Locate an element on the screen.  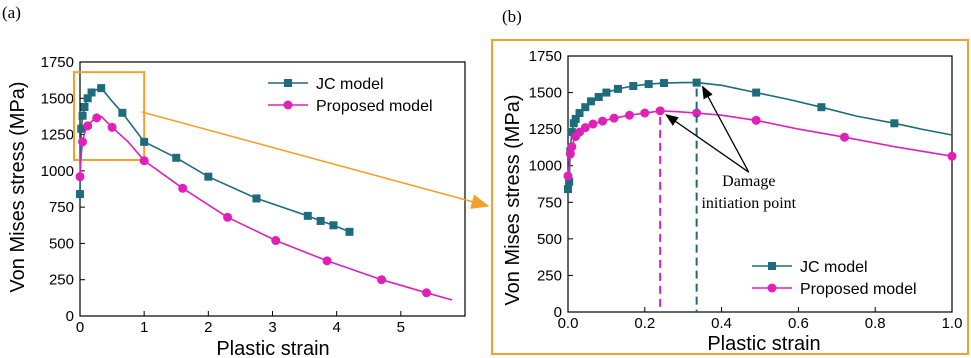
panel-b-x-tick-label: 0.4 is located at coordinates (721, 323).